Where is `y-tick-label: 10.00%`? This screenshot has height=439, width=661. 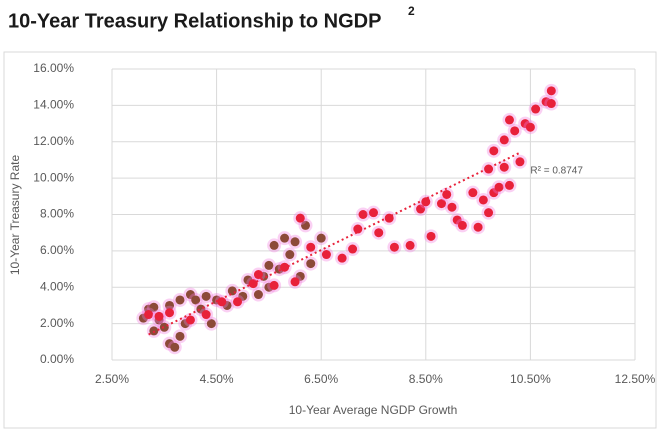 y-tick-label: 10.00% is located at coordinates (53, 177).